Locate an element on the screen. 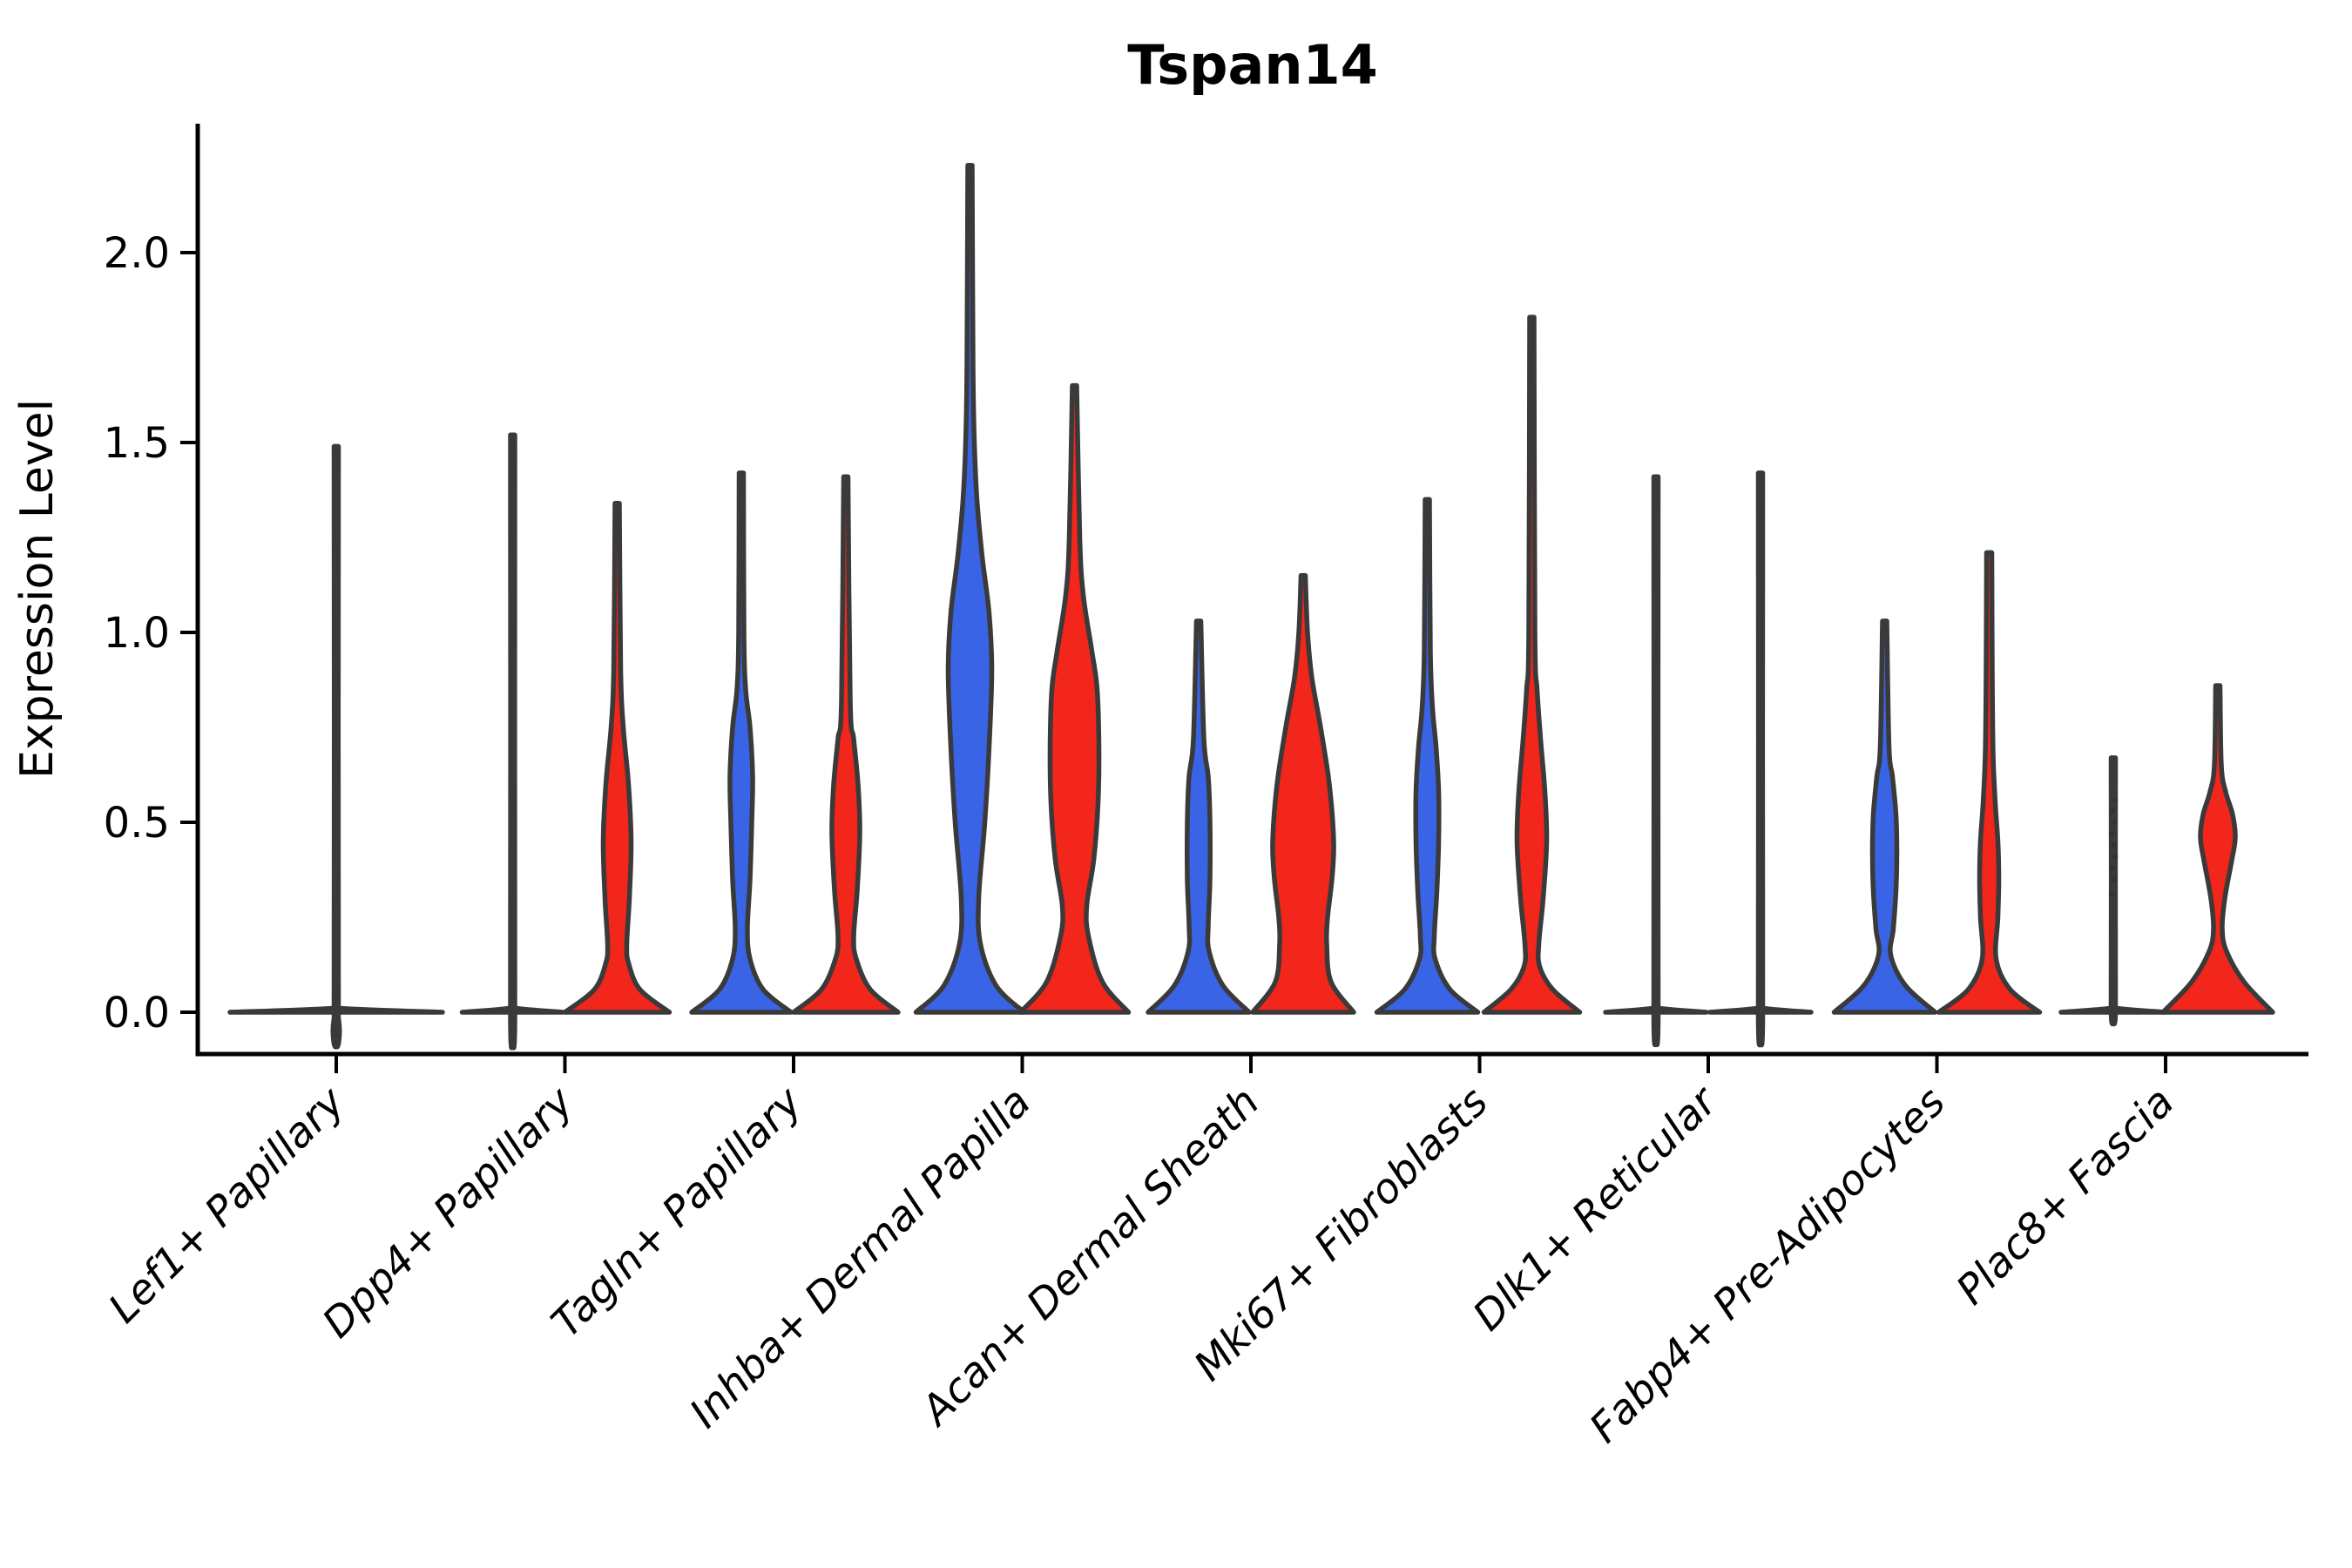 The width and height of the screenshot is (2352, 1568). violin-red-dpp4-papillary is located at coordinates (617, 758).